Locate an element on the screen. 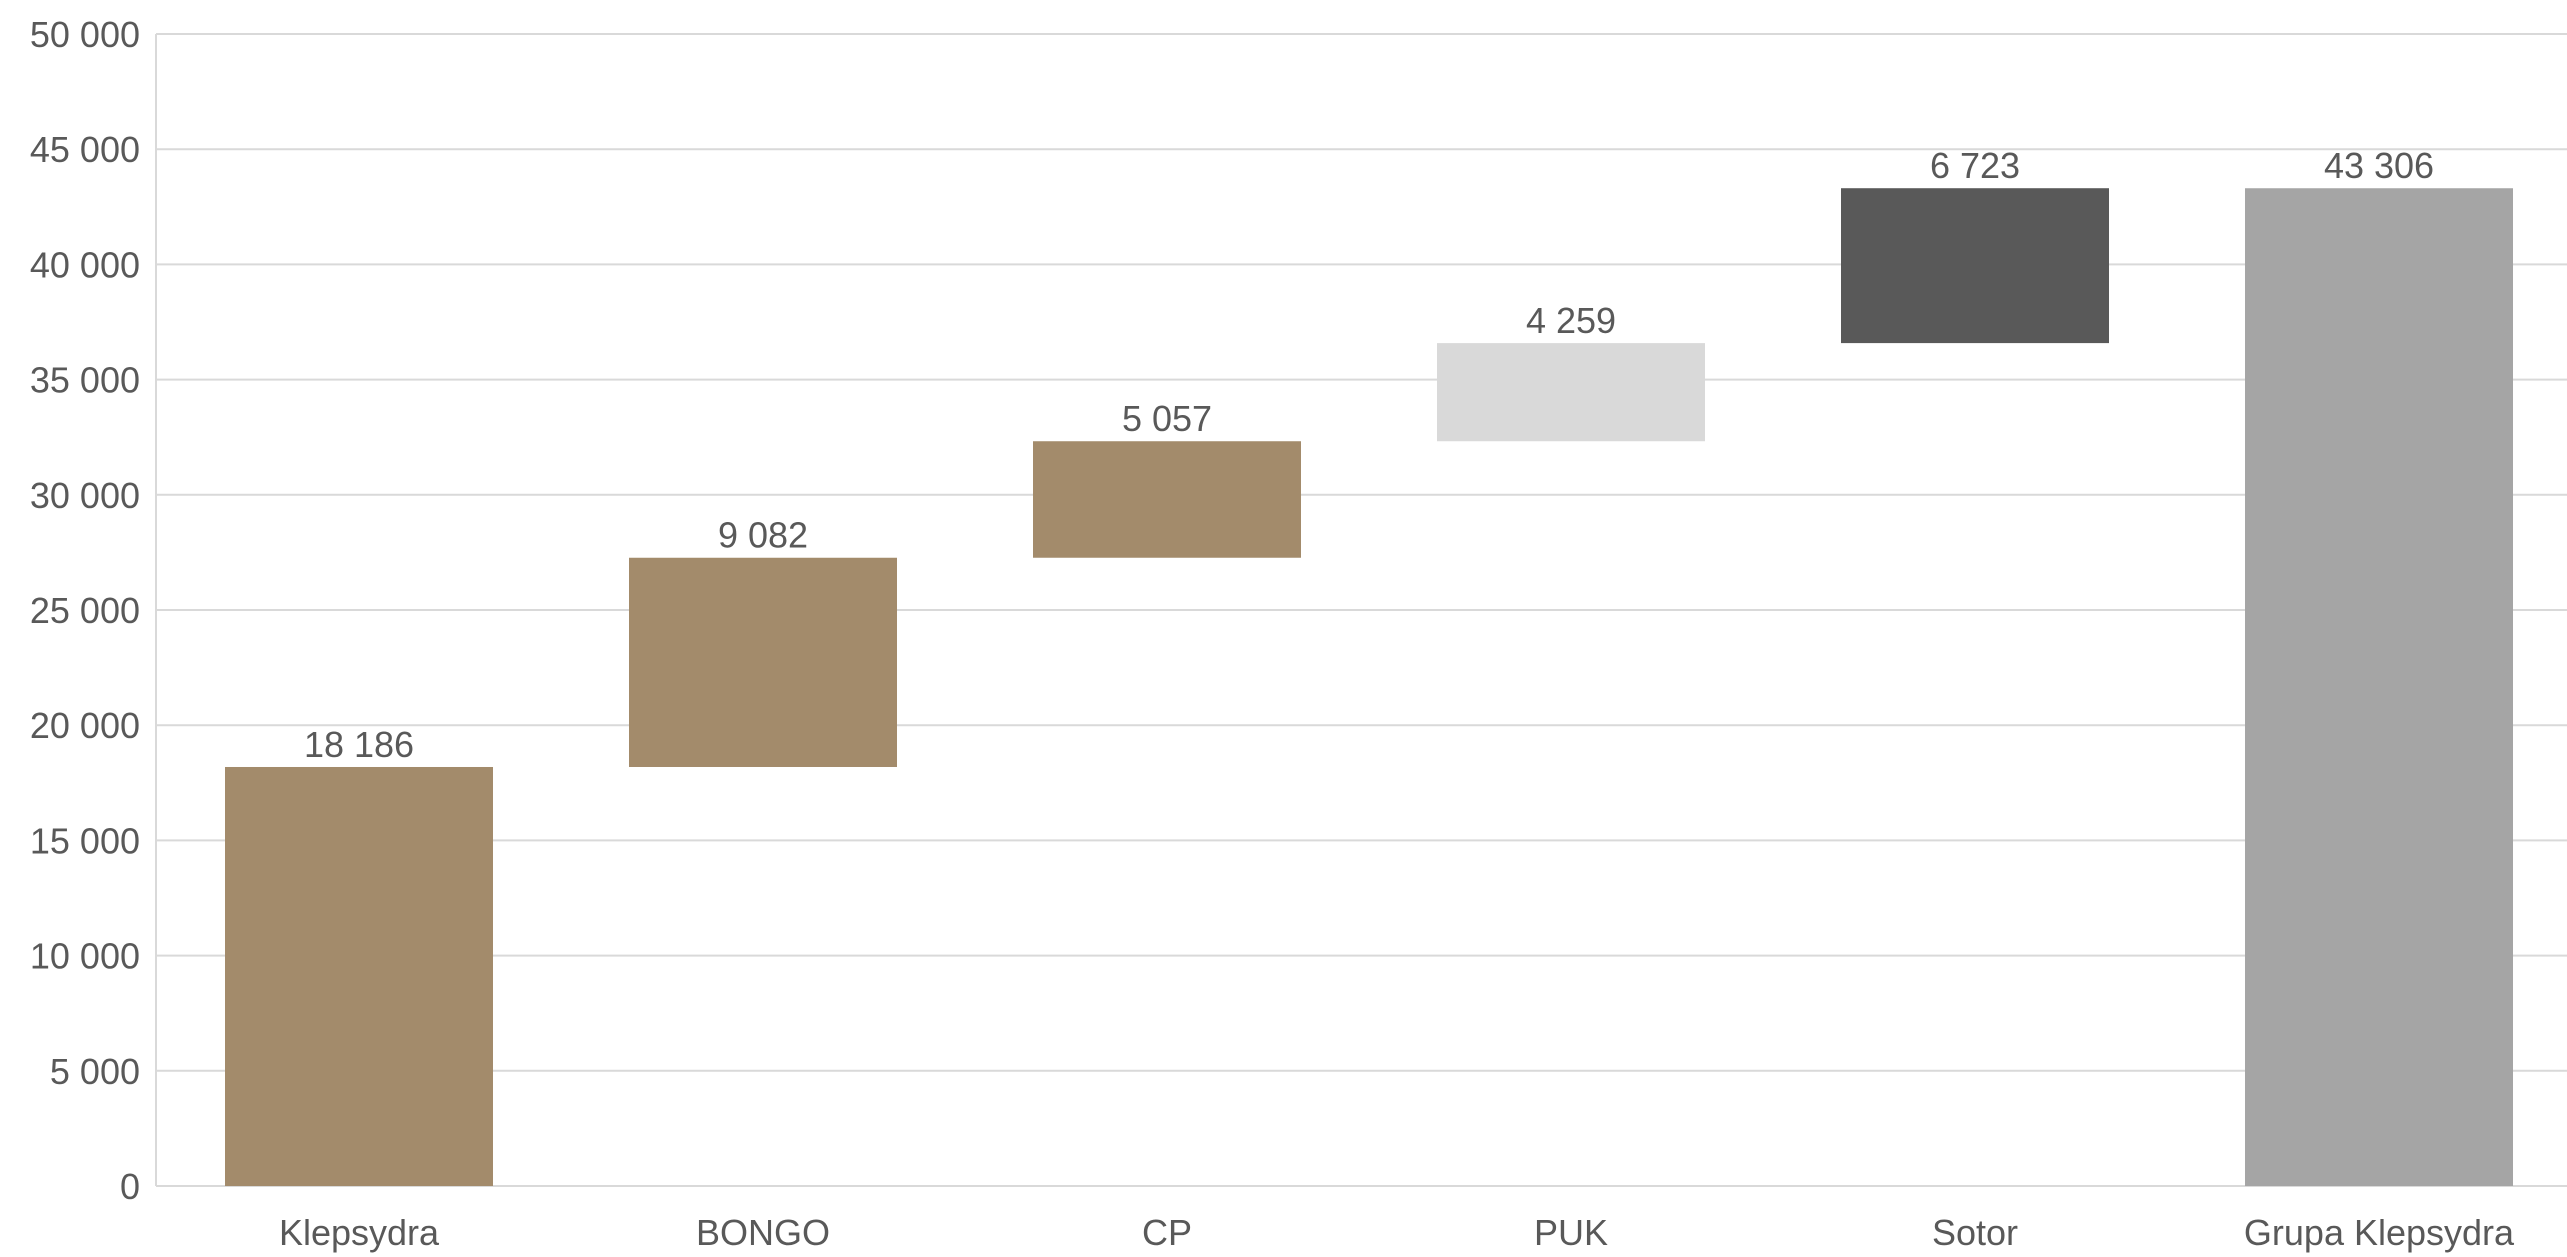 The image size is (2567, 1257). y-tick-label: 45 000 is located at coordinates (85, 149).